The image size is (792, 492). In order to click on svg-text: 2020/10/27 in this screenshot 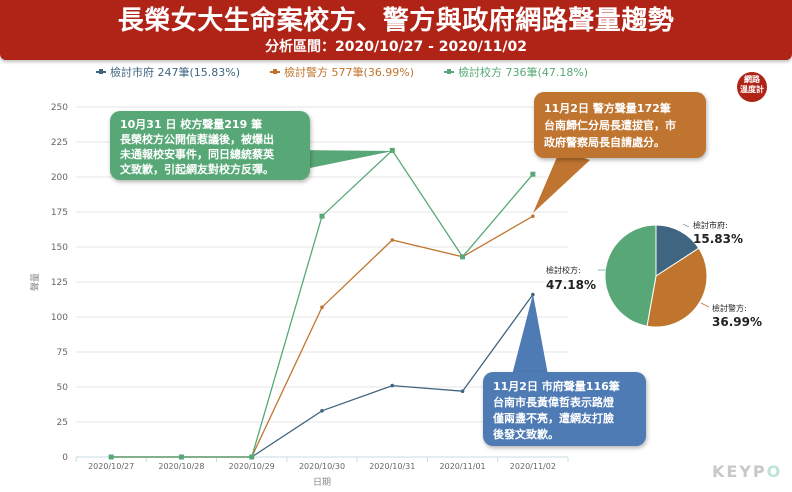, I will do `click(111, 466)`.